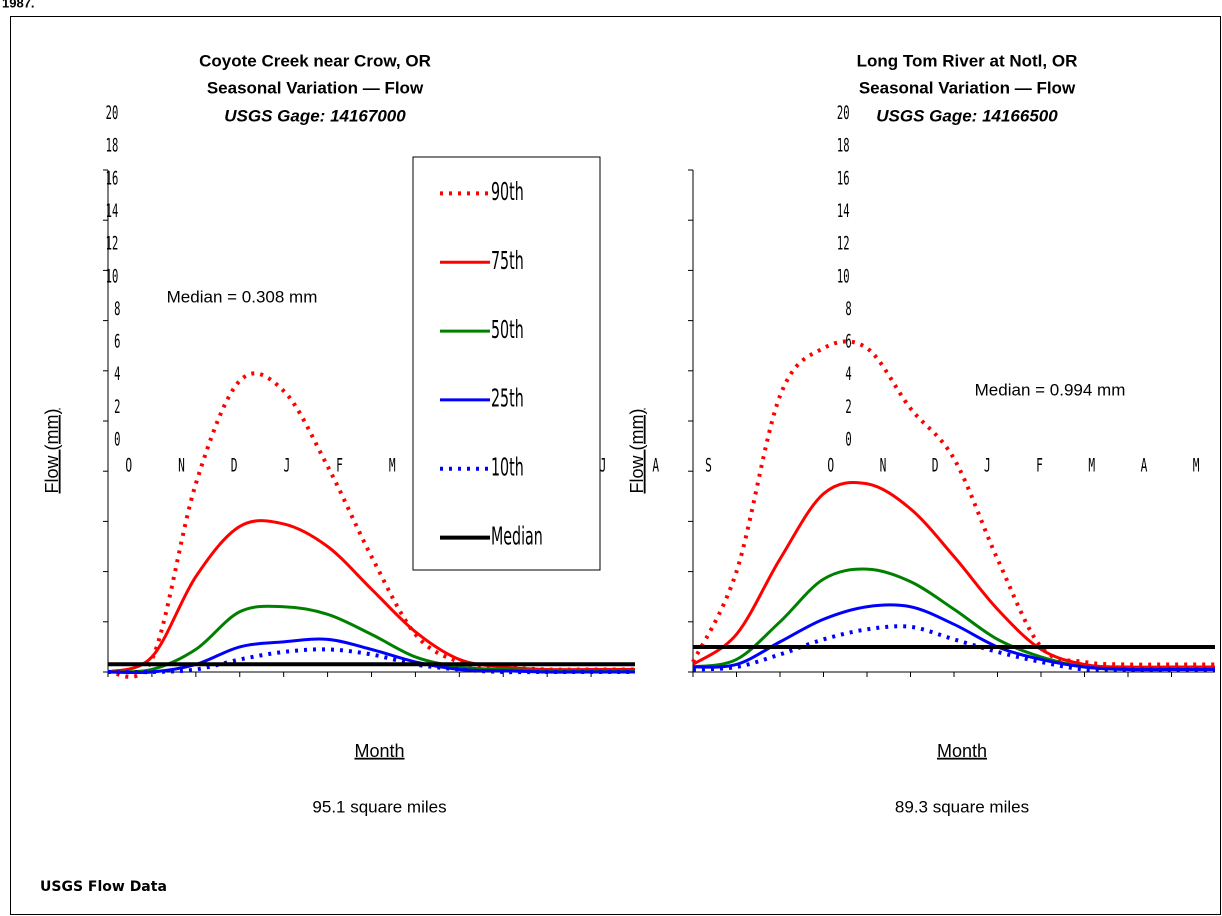 This screenshot has height=916, width=1222. Describe the element at coordinates (18, 5) in the screenshot. I see `page-top-text: 1987.` at that location.